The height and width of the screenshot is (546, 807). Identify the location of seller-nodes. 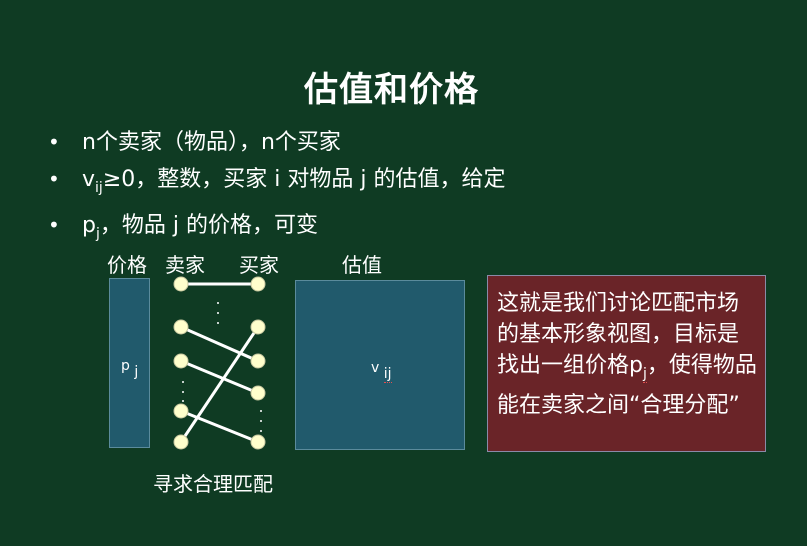
(181, 363).